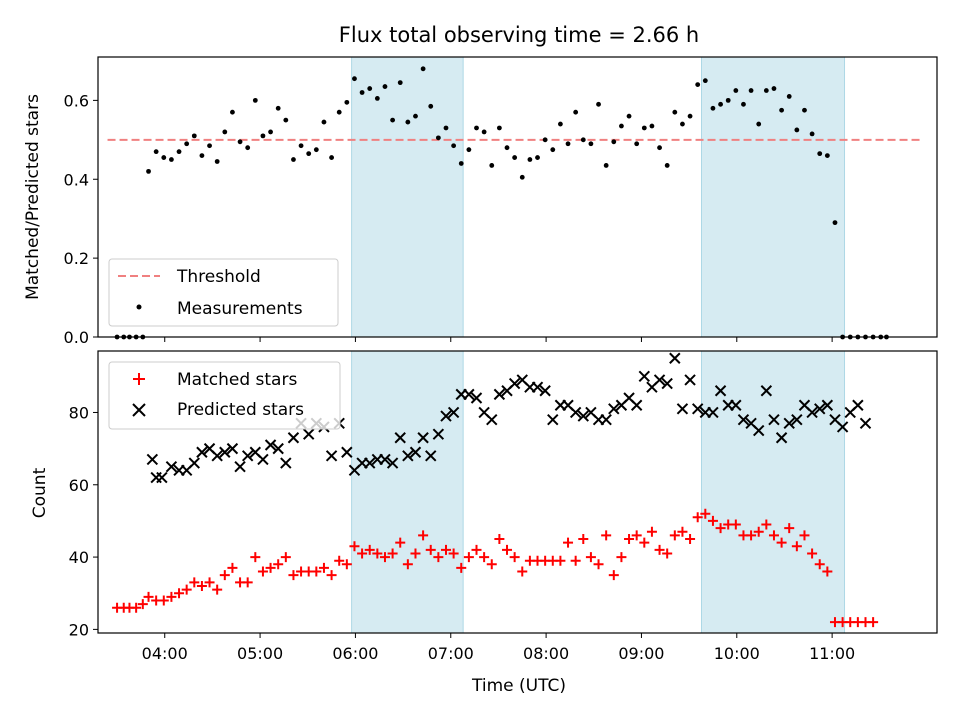  I want to click on x-axis-label: Time (UTC), so click(518, 686).